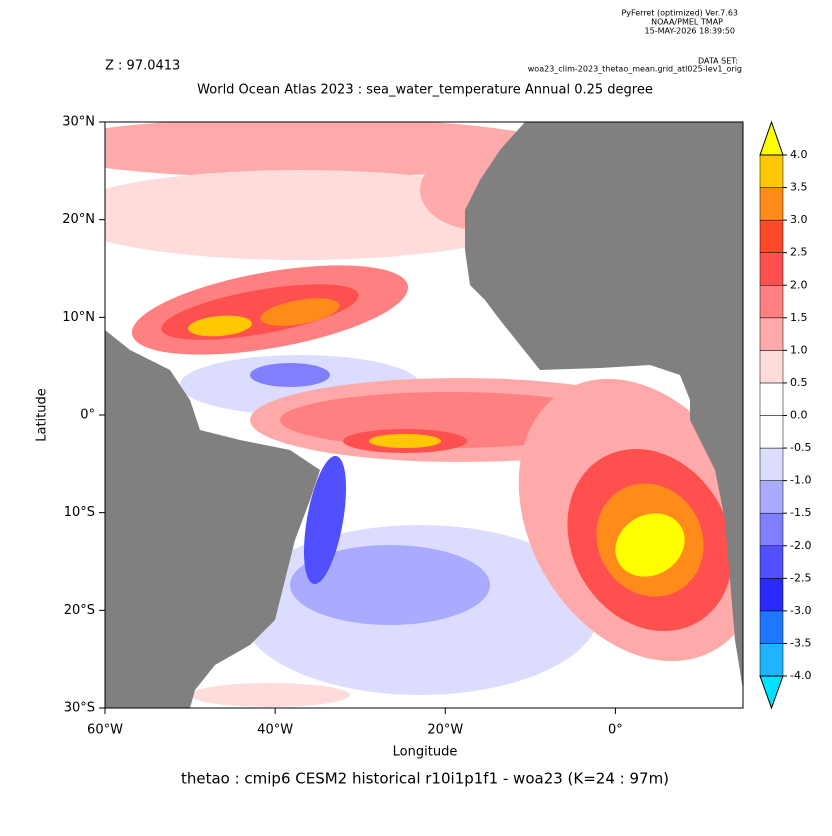 The height and width of the screenshot is (836, 832). What do you see at coordinates (799, 154) in the screenshot?
I see `colorbar-label: 4.0` at bounding box center [799, 154].